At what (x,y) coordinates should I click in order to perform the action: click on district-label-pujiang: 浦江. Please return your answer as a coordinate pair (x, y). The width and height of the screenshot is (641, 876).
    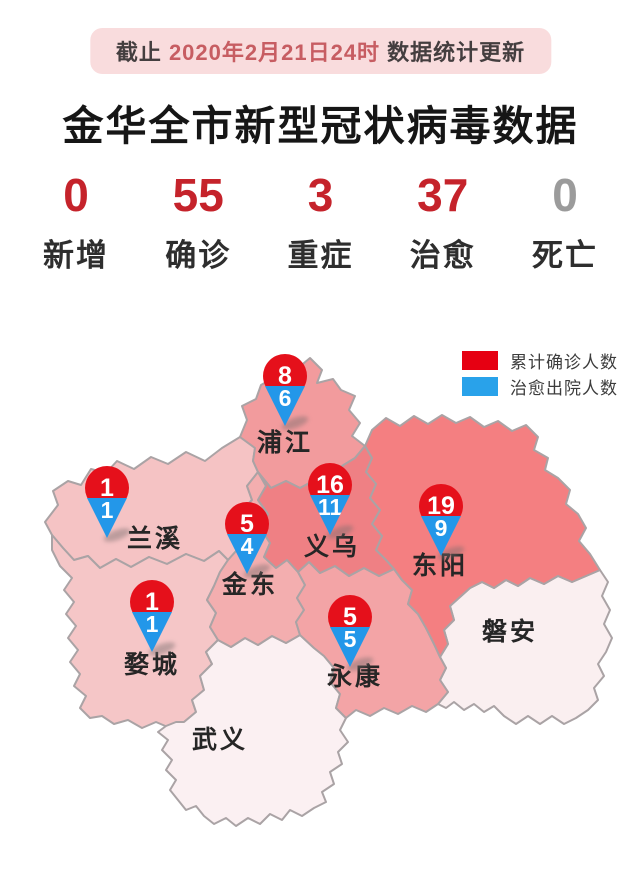
    Looking at the image, I should click on (285, 443).